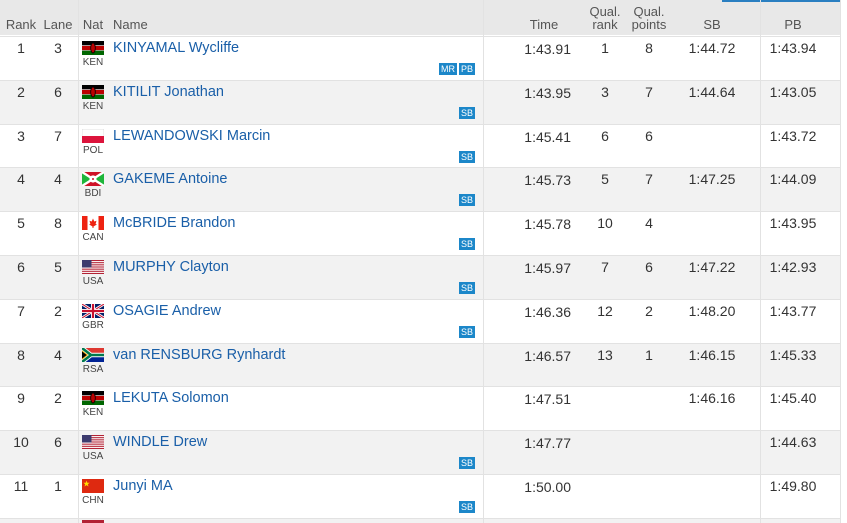 This screenshot has width=847, height=523. Describe the element at coordinates (447, 69) in the screenshot. I see `record-badge: MR` at that location.